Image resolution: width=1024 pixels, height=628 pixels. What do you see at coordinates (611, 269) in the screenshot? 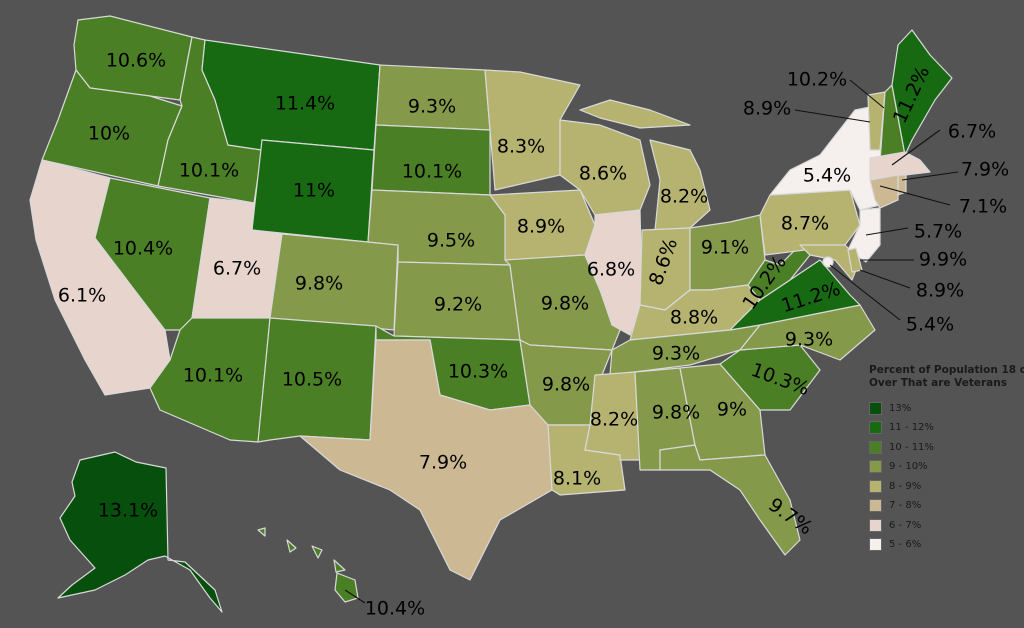
I see `label-IL: 6.8%` at bounding box center [611, 269].